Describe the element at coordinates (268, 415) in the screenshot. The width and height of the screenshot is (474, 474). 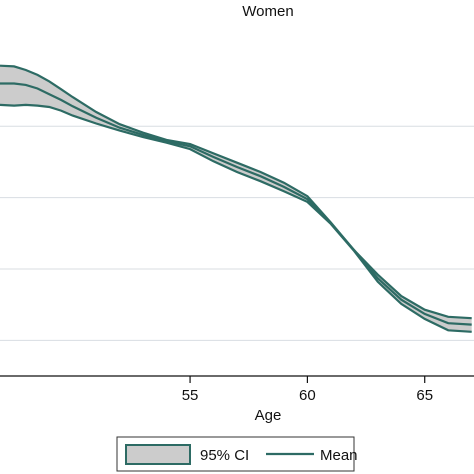
I see `x-axis-title: Age` at that location.